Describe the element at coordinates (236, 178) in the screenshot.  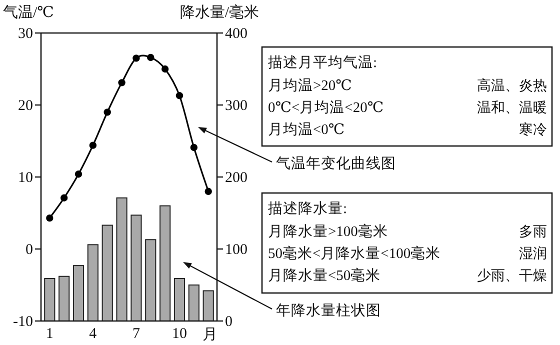
I see `y2-tick-label: 200` at that location.